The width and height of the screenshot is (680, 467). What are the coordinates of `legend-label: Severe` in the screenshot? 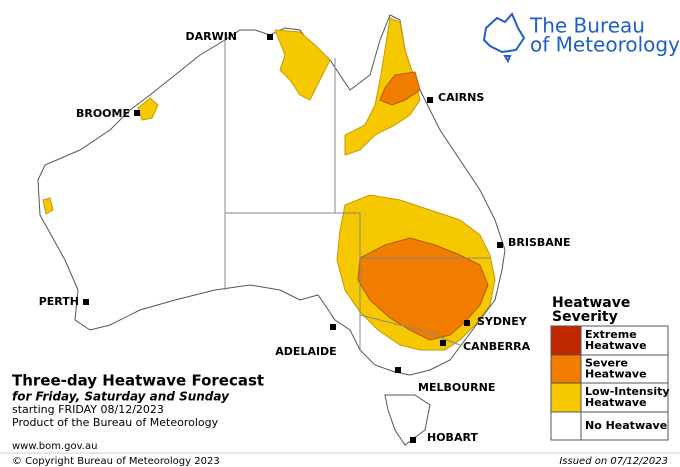 It's located at (606, 363).